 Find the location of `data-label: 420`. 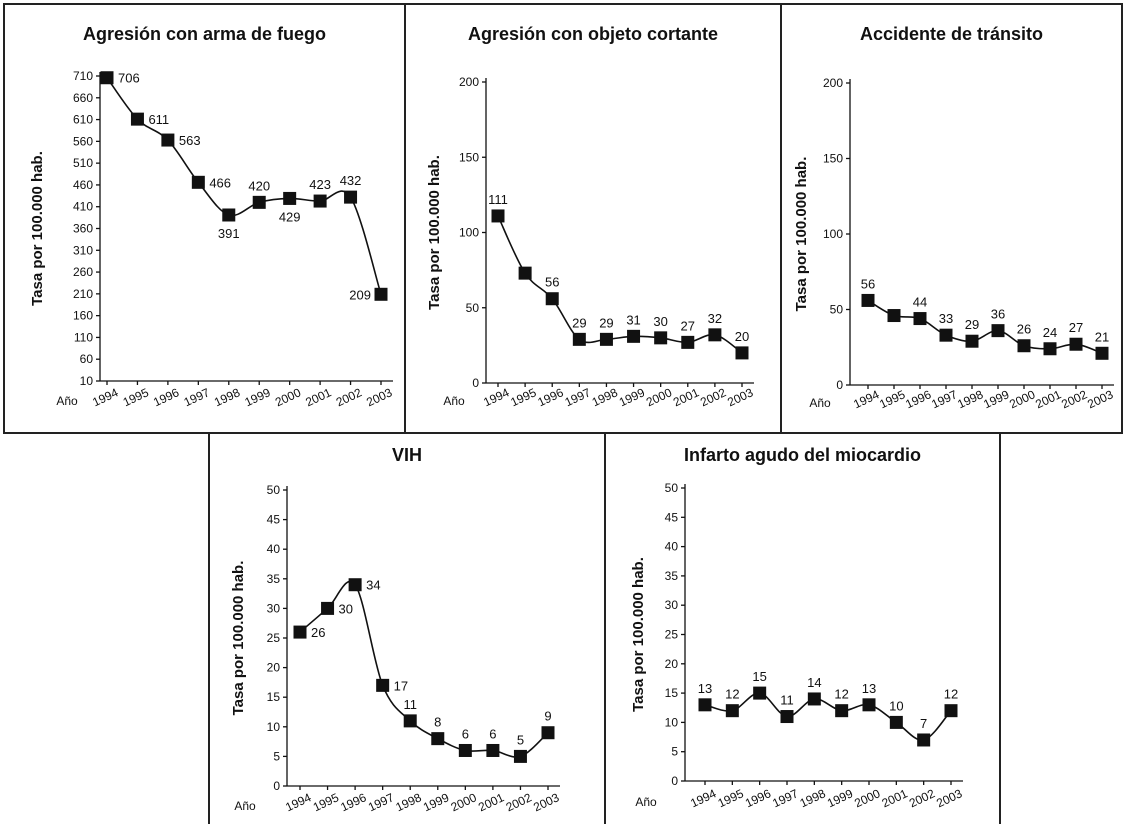

data-label: 420 is located at coordinates (259, 185).